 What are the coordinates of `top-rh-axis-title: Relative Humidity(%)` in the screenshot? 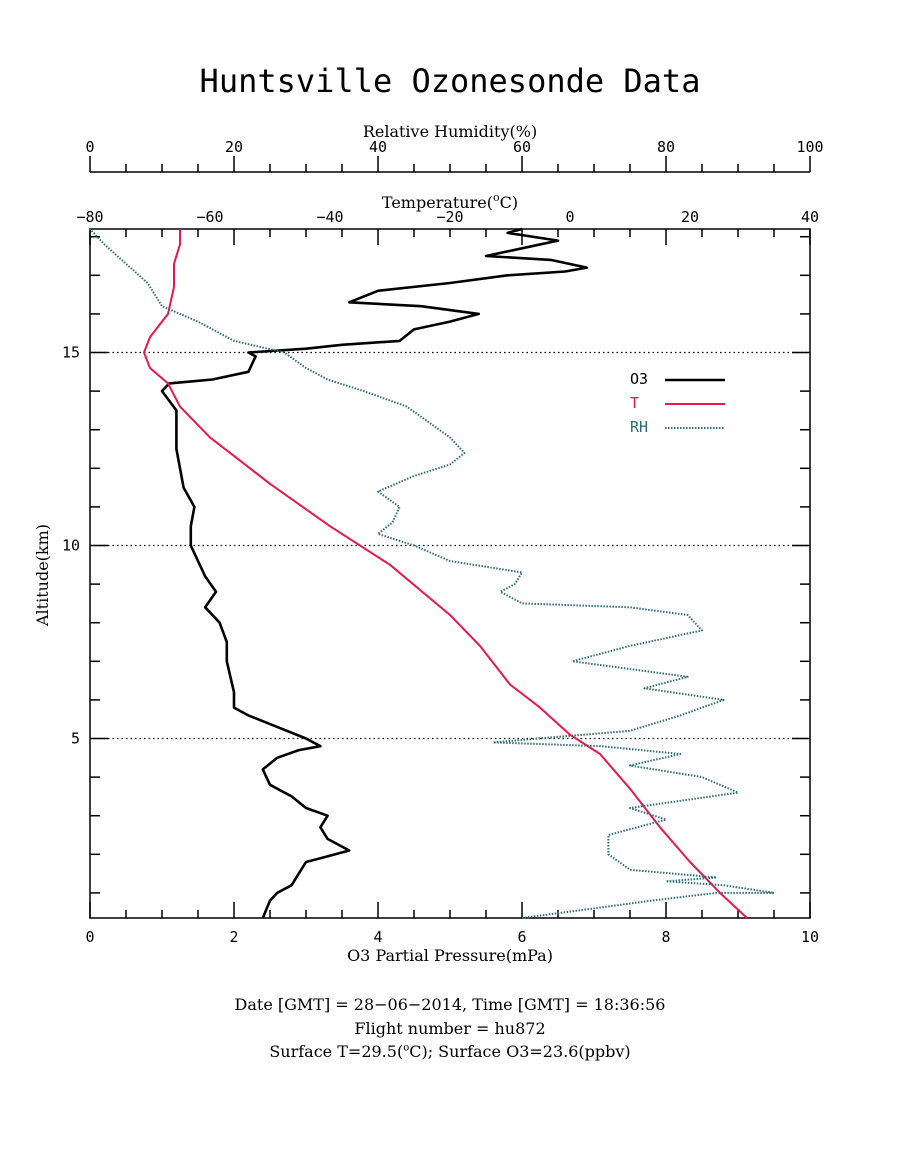 It's located at (450, 131).